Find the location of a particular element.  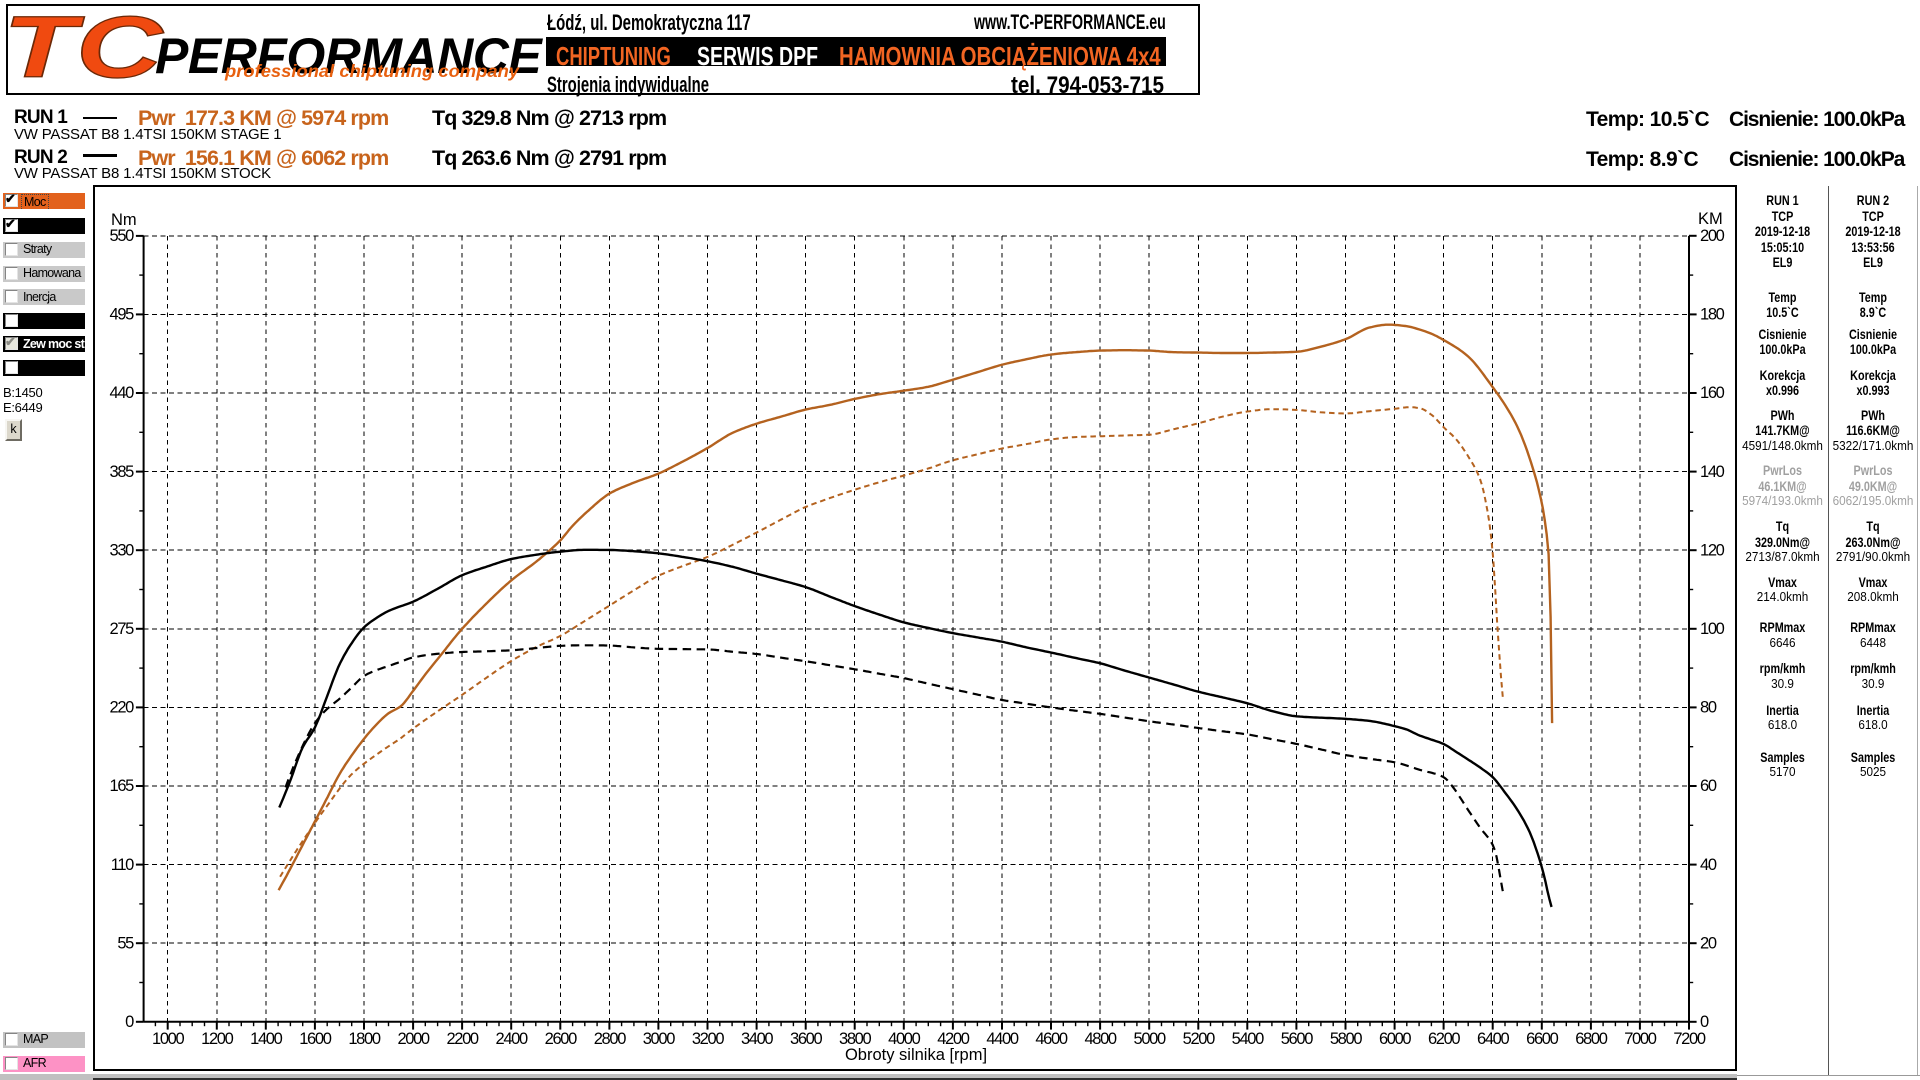

svg-text: 3400 is located at coordinates (757, 1039).